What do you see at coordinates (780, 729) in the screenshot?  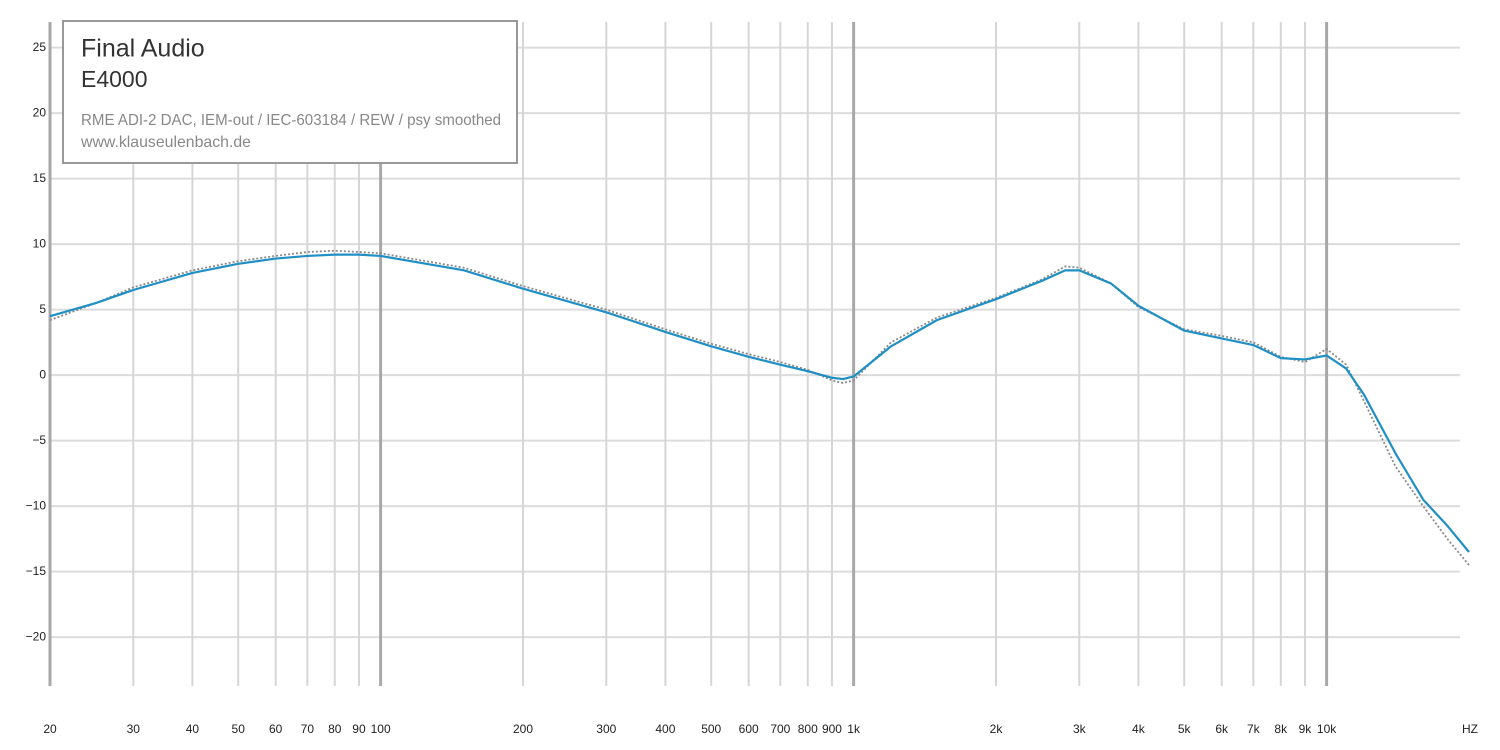 I see `x-tick-label: 700` at bounding box center [780, 729].